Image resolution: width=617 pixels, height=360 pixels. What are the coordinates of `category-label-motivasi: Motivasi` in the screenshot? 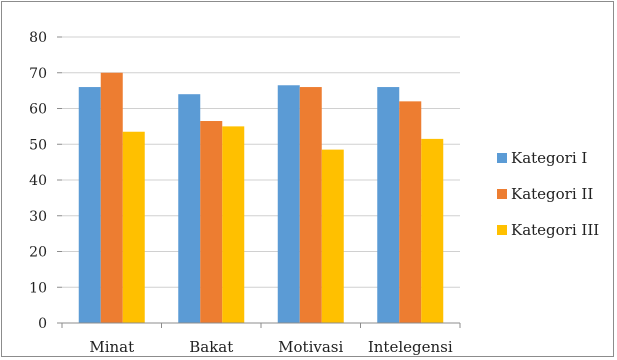 It's located at (310, 347).